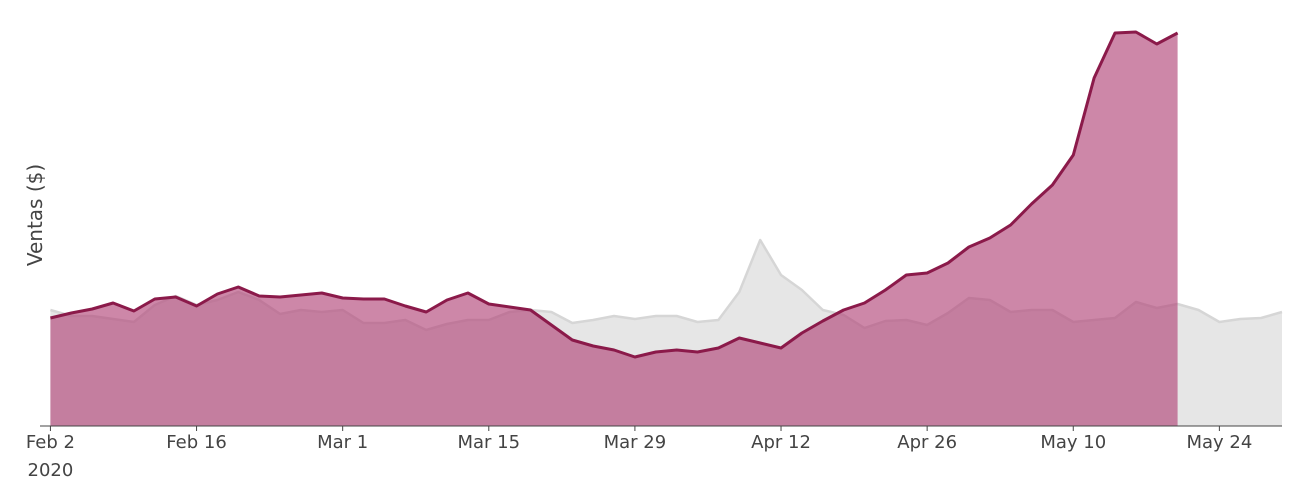 The width and height of the screenshot is (1295, 487). I want to click on x-tick-label: Apr 26, so click(927, 442).